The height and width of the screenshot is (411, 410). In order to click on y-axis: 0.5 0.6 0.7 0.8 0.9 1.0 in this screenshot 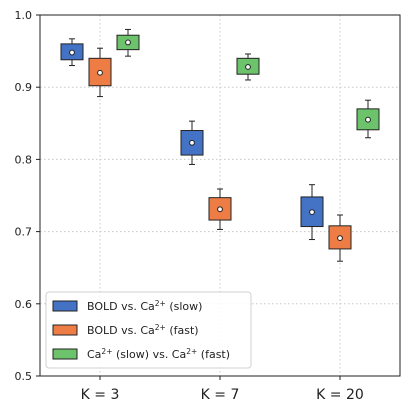, I will do `click(27, 196)`.